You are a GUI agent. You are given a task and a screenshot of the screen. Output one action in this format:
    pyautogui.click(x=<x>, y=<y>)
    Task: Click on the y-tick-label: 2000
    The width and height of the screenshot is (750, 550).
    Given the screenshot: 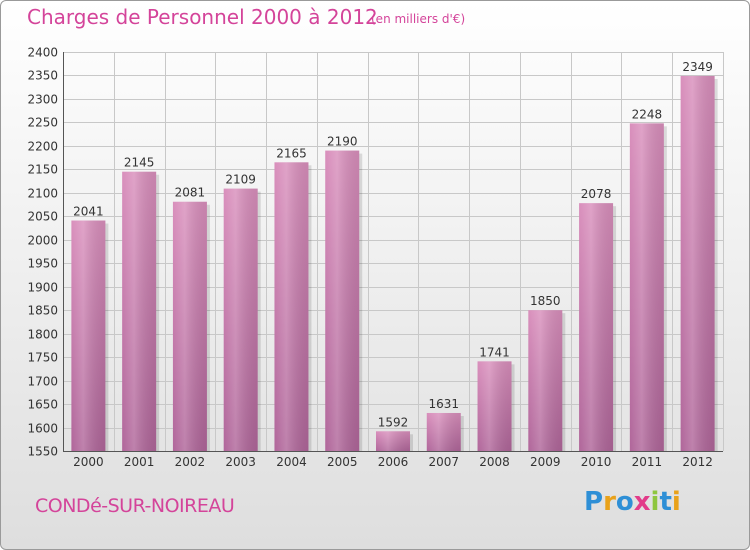 What is the action you would take?
    pyautogui.click(x=42, y=241)
    